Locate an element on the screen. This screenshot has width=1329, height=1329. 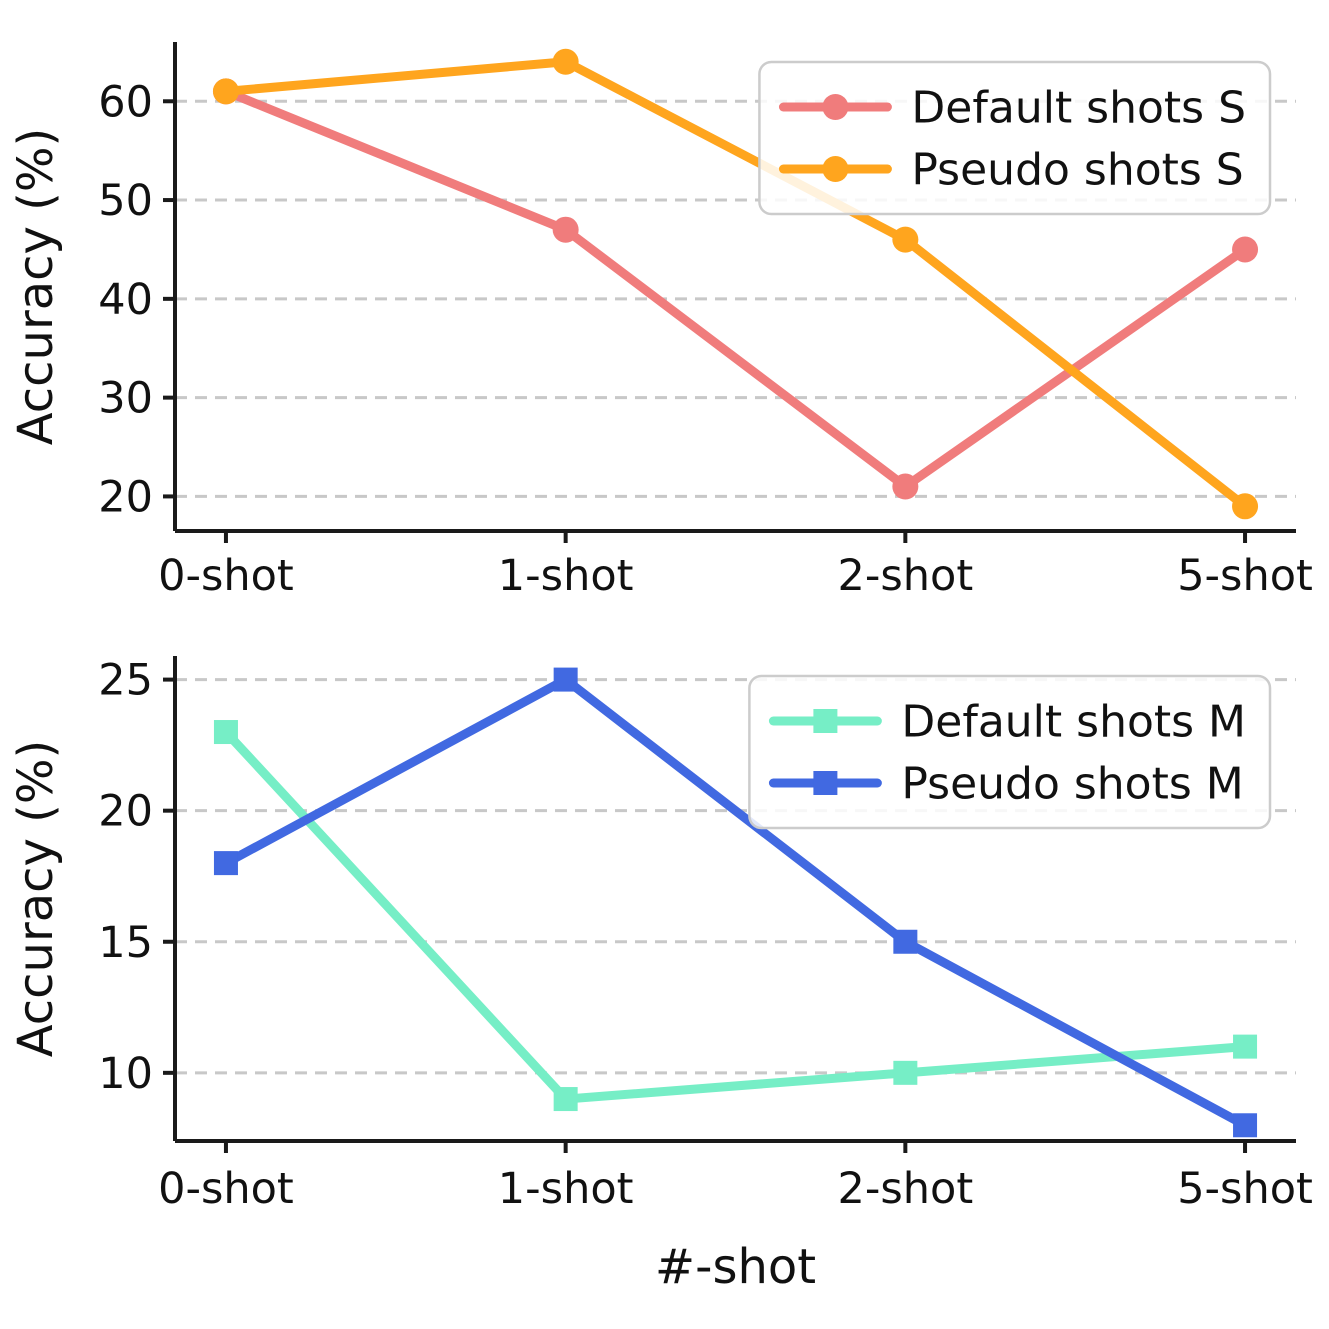
y-tick-label: 50 is located at coordinates (125, 201).